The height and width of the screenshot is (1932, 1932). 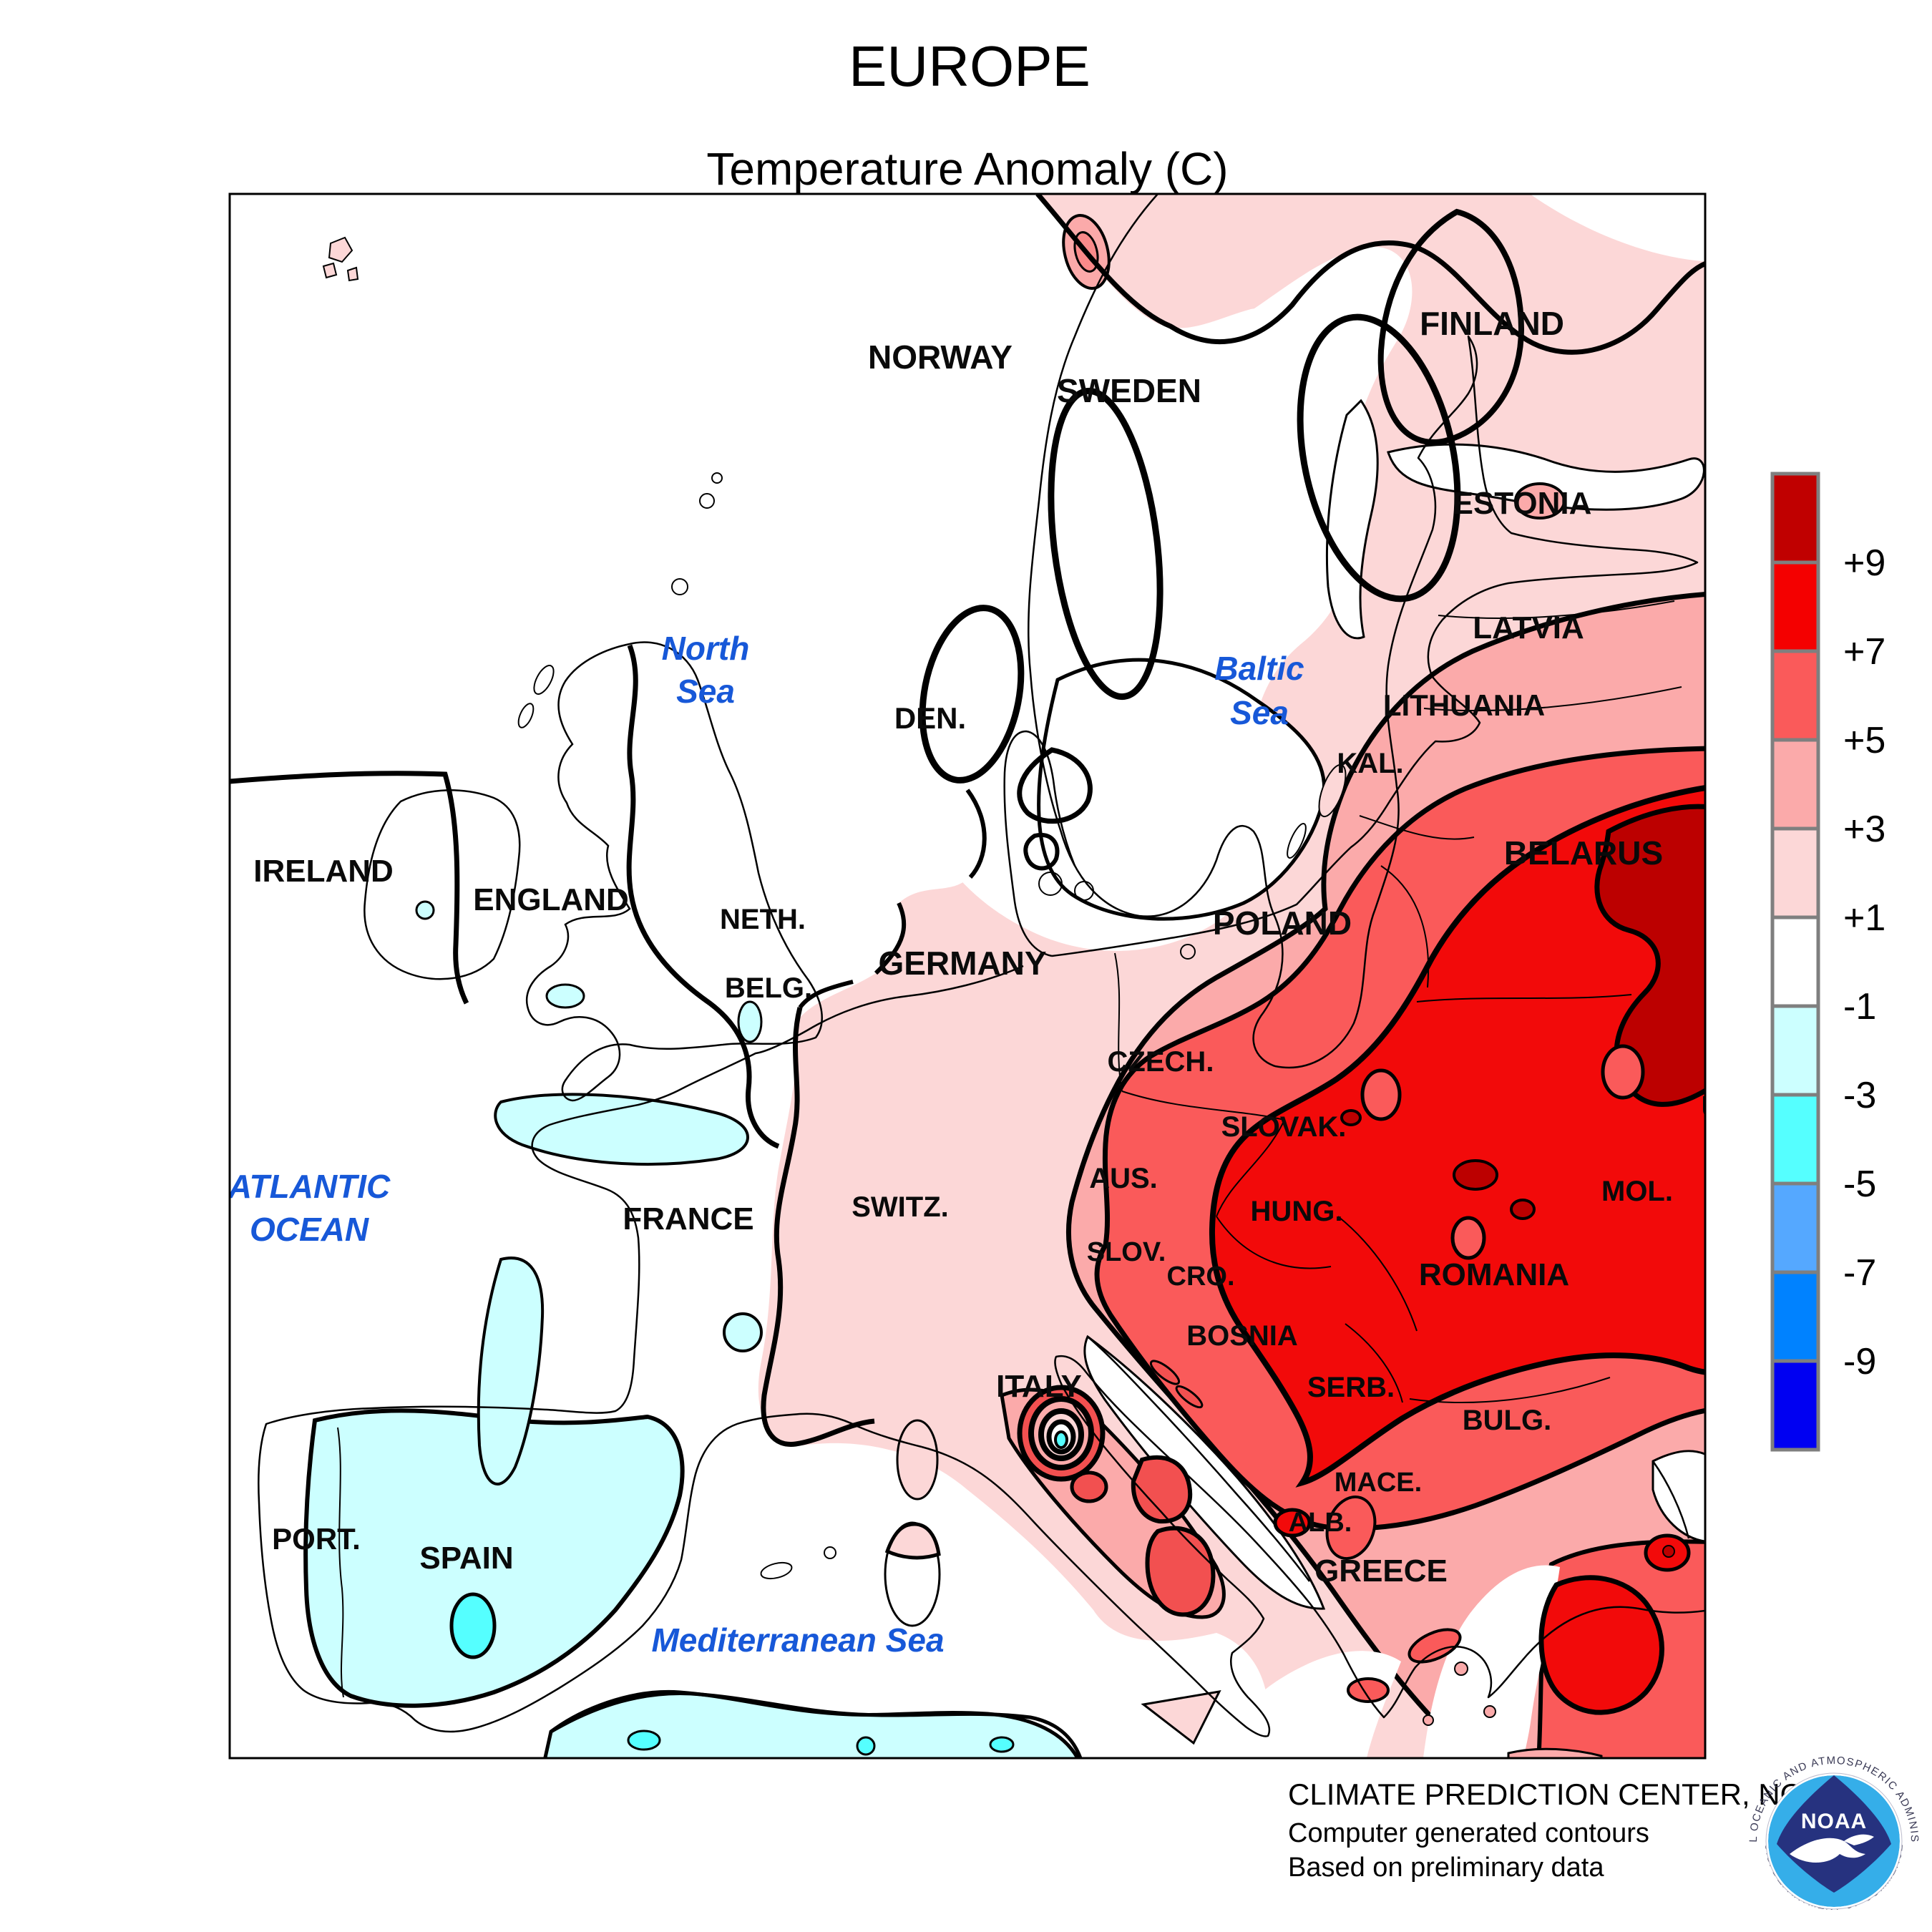 I want to click on border-hungary-south, so click(x=1274, y=1242).